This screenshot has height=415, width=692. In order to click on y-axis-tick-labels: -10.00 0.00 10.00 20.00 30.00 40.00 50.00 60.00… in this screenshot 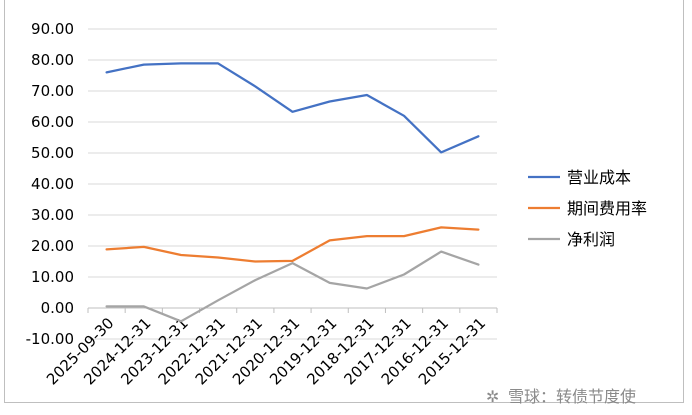, I will do `click(50, 184)`.